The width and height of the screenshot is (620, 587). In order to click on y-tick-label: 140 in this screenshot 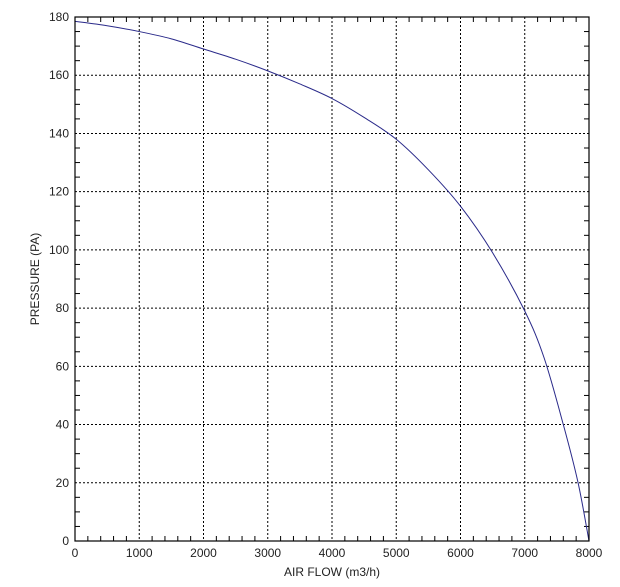, I will do `click(59, 133)`.